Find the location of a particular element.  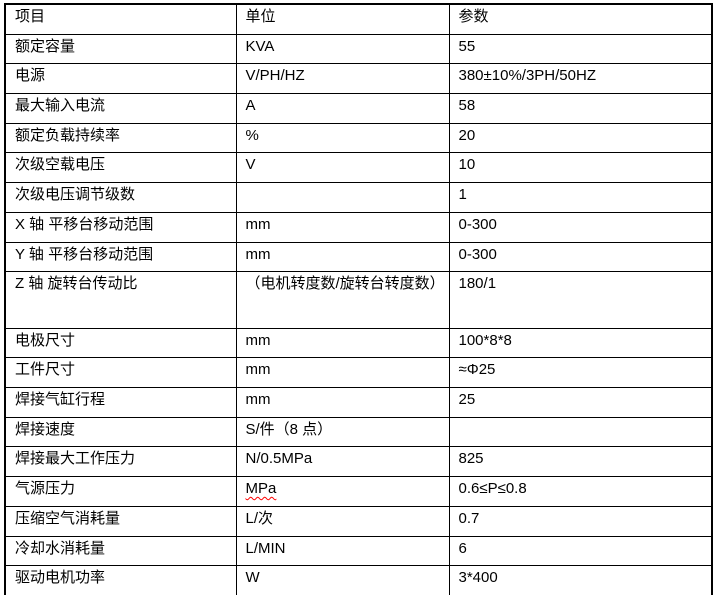

spec-value-cell: 20 is located at coordinates (580, 138).